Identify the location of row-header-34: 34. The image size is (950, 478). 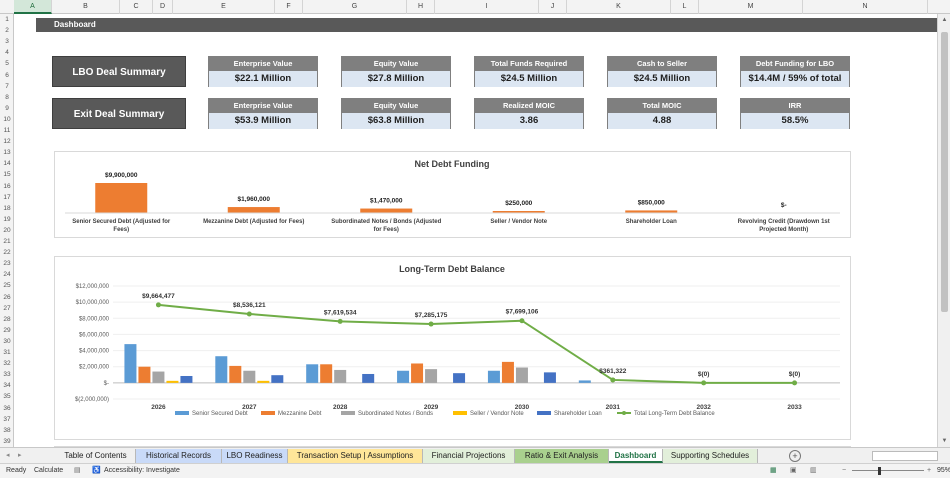
(7, 386).